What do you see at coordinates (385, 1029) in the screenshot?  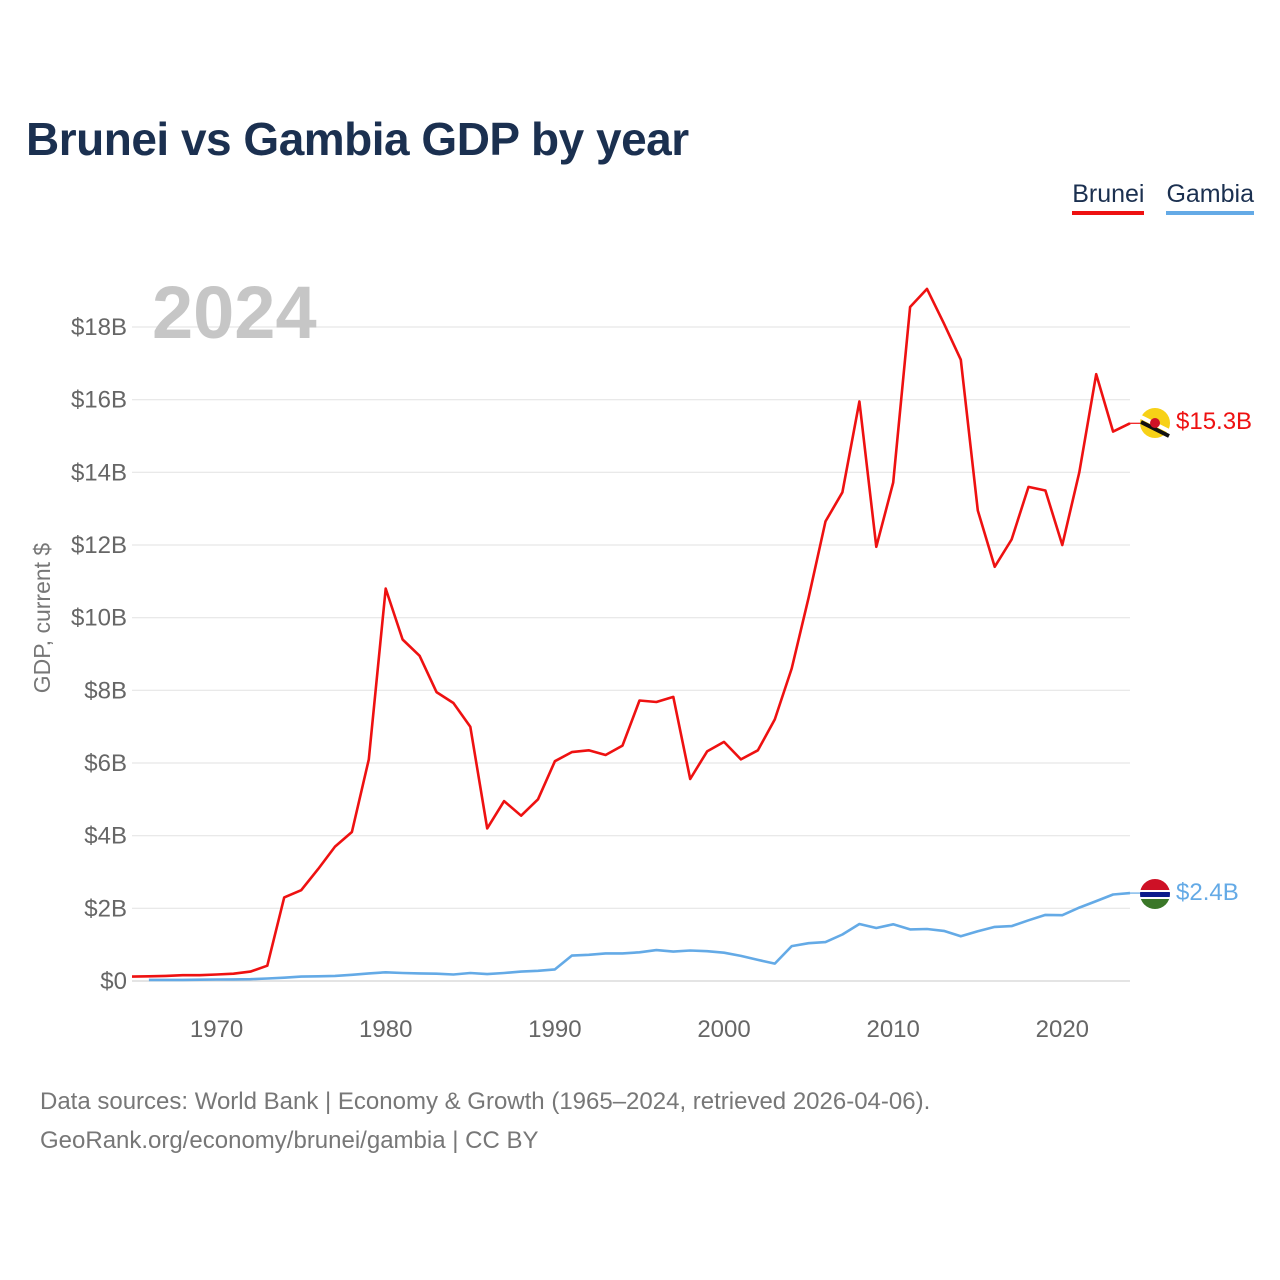 I see `x-tick-label: 1980` at bounding box center [385, 1029].